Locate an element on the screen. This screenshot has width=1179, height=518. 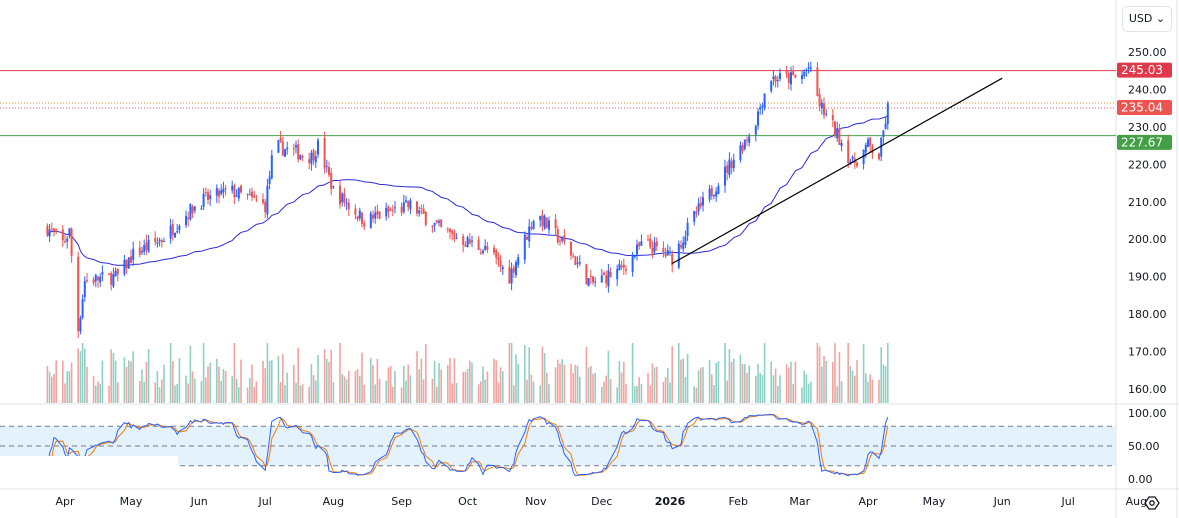
stochastic-tick-label: 0.00 is located at coordinates (1140, 479).